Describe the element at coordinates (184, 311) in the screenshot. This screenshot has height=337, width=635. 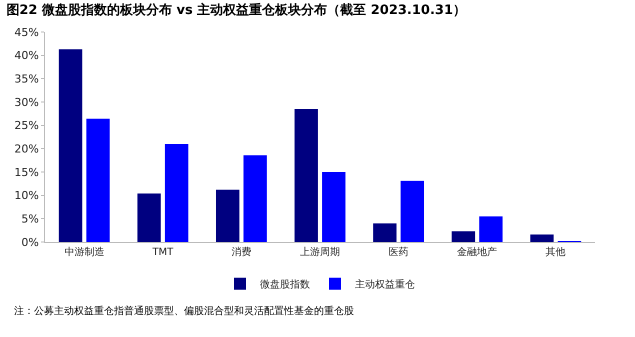
I see `text: 注：公募主动权益重仓指普通股票型、偏股混合型和灵活配置性基金的重仓股` at that location.